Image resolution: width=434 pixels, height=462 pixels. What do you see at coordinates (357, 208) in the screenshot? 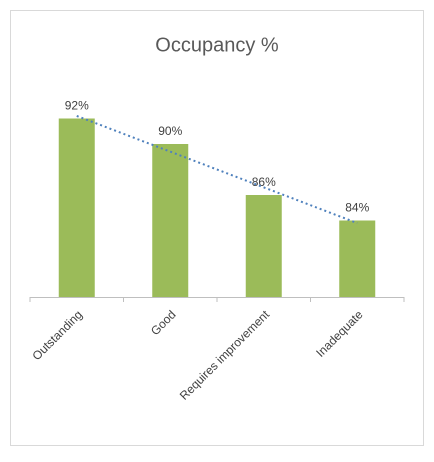
I see `data-label: 84%` at bounding box center [357, 208].